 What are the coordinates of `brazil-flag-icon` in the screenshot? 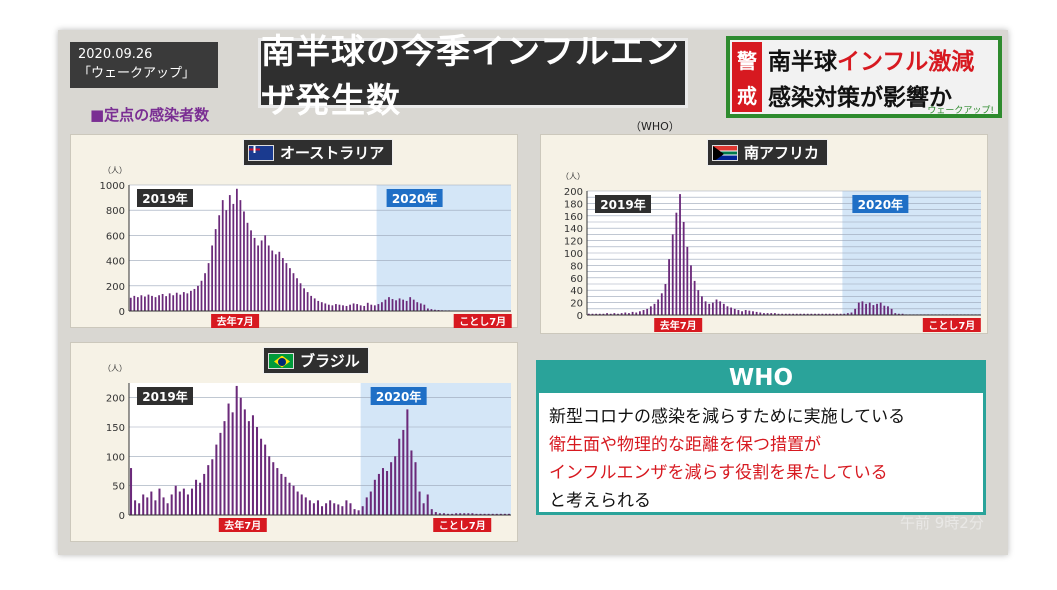 It's located at (281, 360).